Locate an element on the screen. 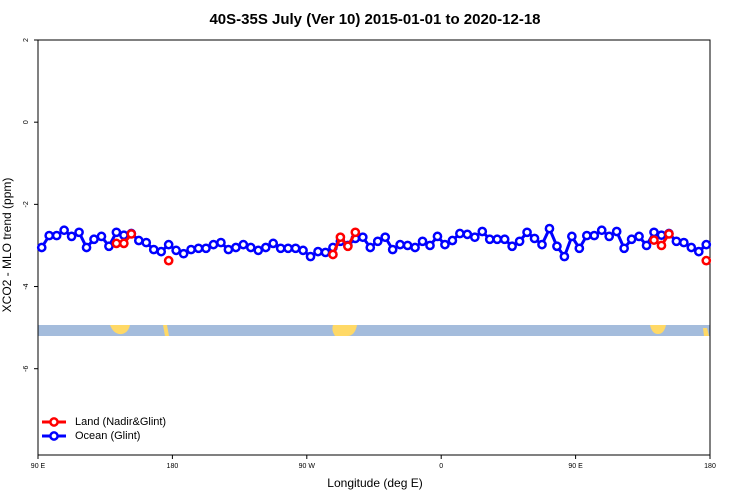 The image size is (750, 500). series-line is located at coordinates (344, 243).